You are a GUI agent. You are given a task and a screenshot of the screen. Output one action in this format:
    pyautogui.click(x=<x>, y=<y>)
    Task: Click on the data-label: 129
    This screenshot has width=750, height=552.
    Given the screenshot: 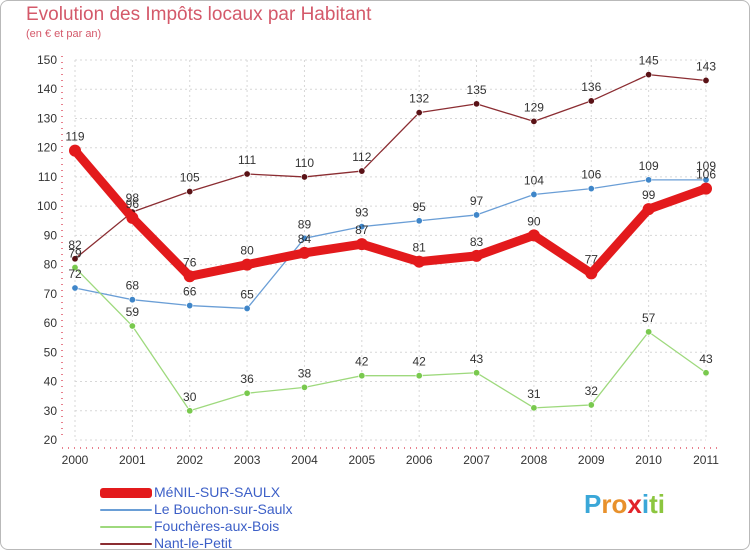 What is the action you would take?
    pyautogui.click(x=534, y=107)
    